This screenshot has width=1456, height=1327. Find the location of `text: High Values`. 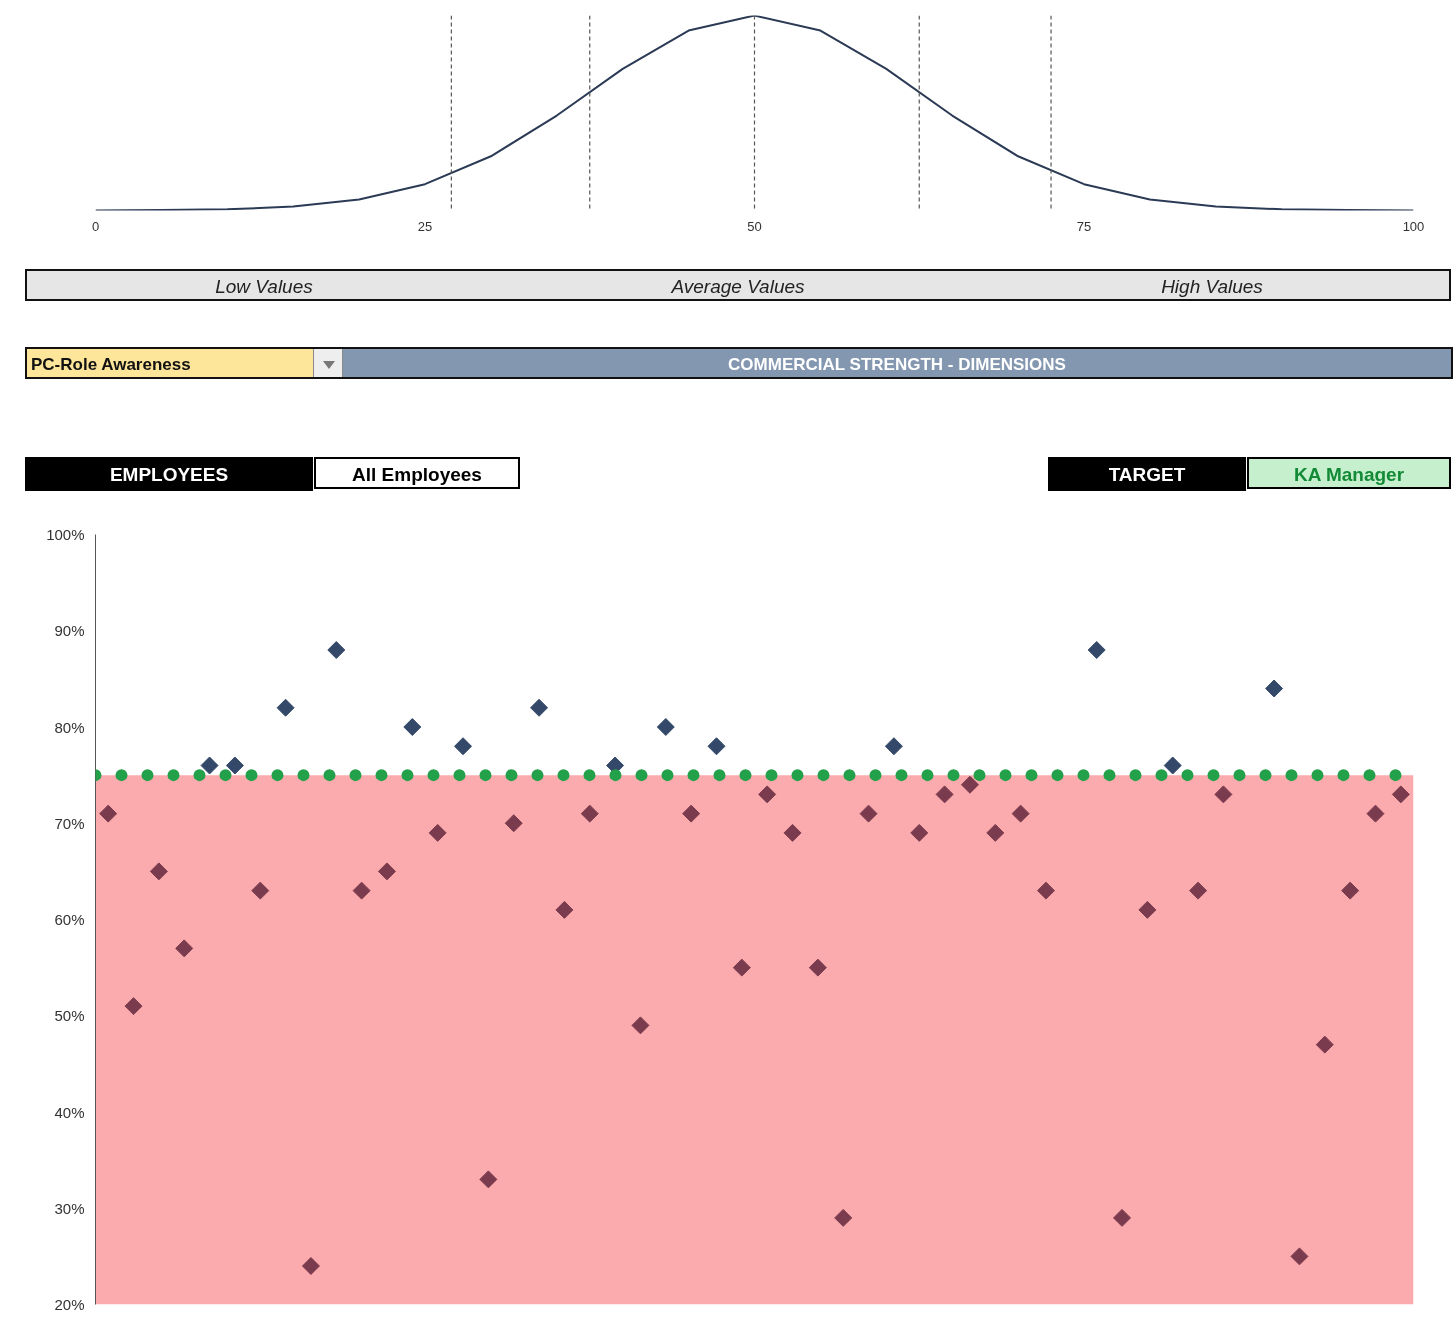

text: High Values is located at coordinates (1212, 287).